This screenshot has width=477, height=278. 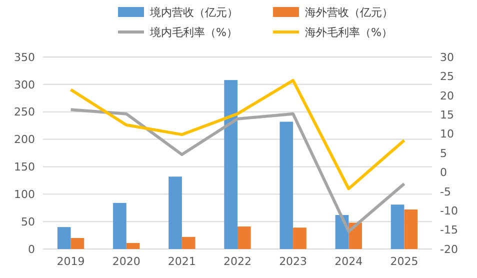 I want to click on y-tick-label: 100, so click(x=24, y=194).